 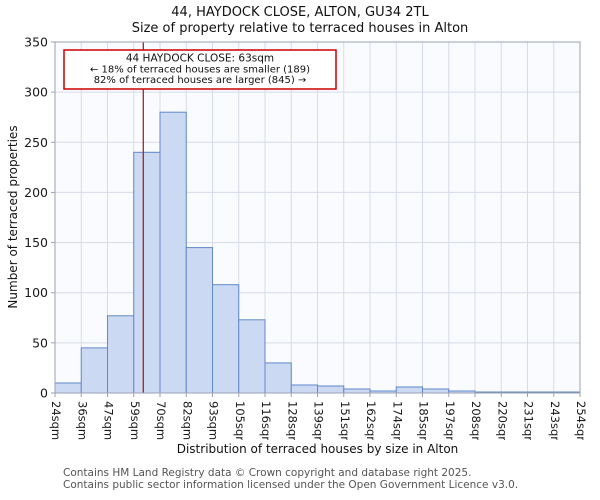 I want to click on x-tick-label: 162sqm, so click(x=371, y=420).